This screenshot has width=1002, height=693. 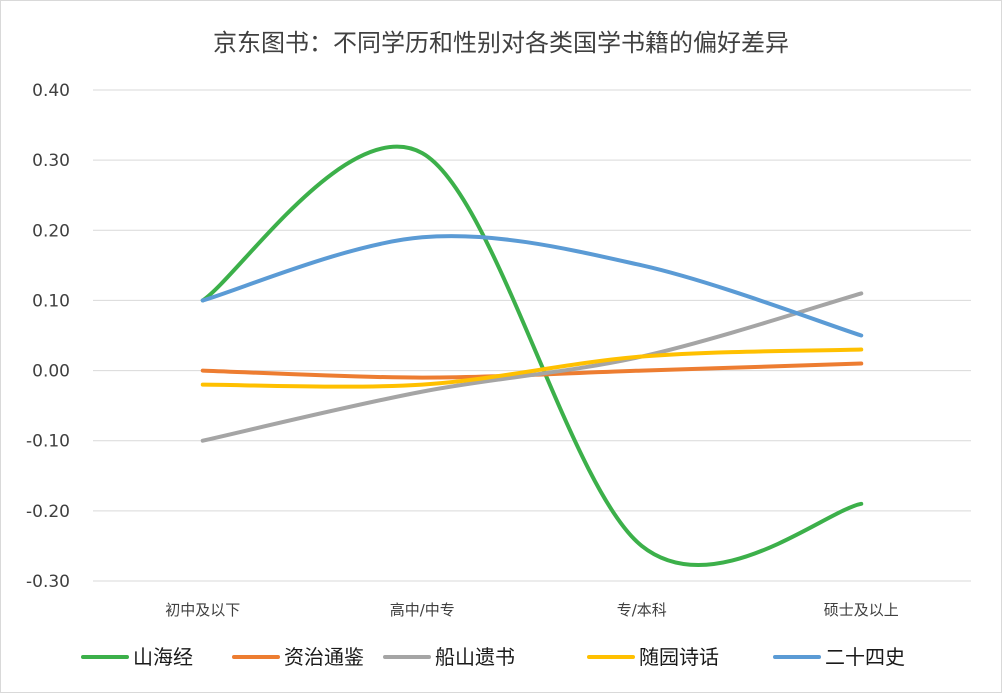 What do you see at coordinates (51, 372) in the screenshot?
I see `y-tick-label: 0.00` at bounding box center [51, 372].